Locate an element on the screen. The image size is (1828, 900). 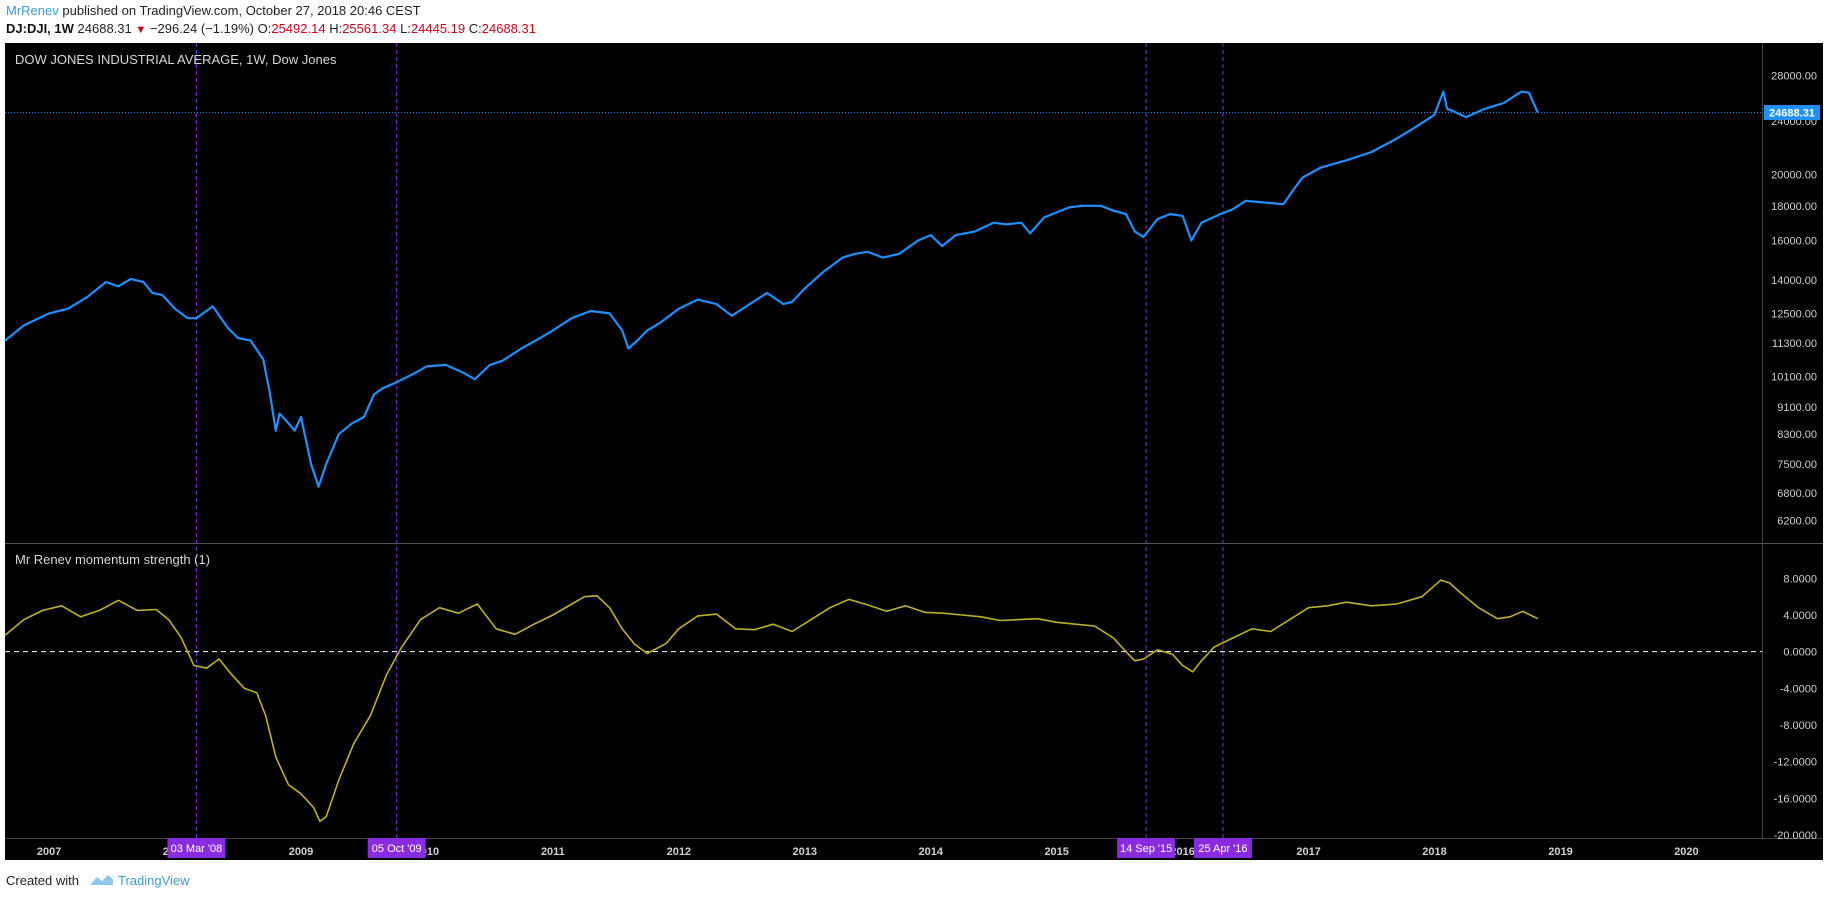
year-tick-label: 2015 is located at coordinates (1056, 852).